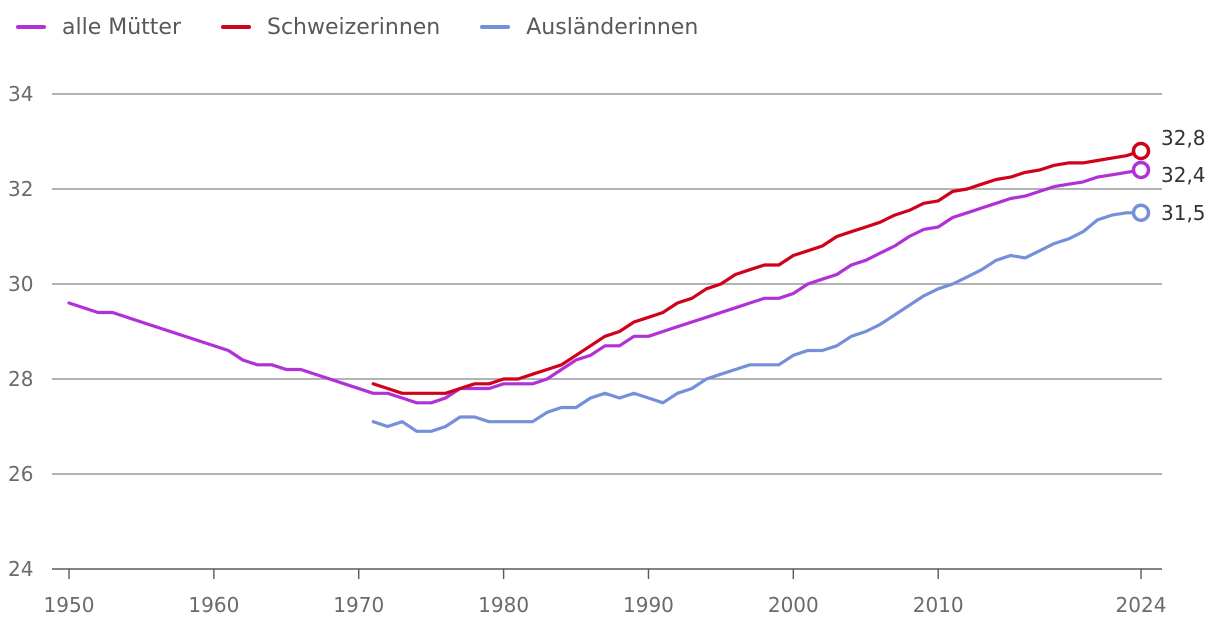  I want to click on x-tick-label-1980: 1980, so click(503, 605).